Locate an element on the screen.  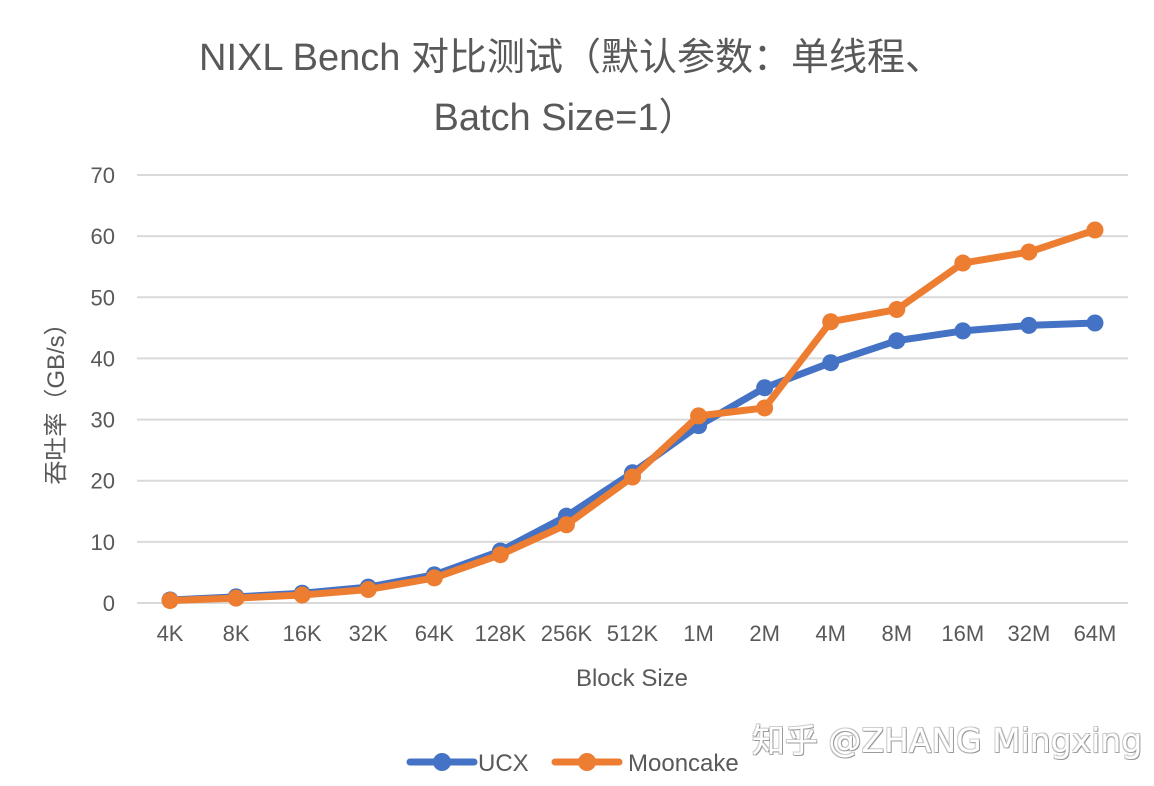
x-tick-label: 128K is located at coordinates (501, 633).